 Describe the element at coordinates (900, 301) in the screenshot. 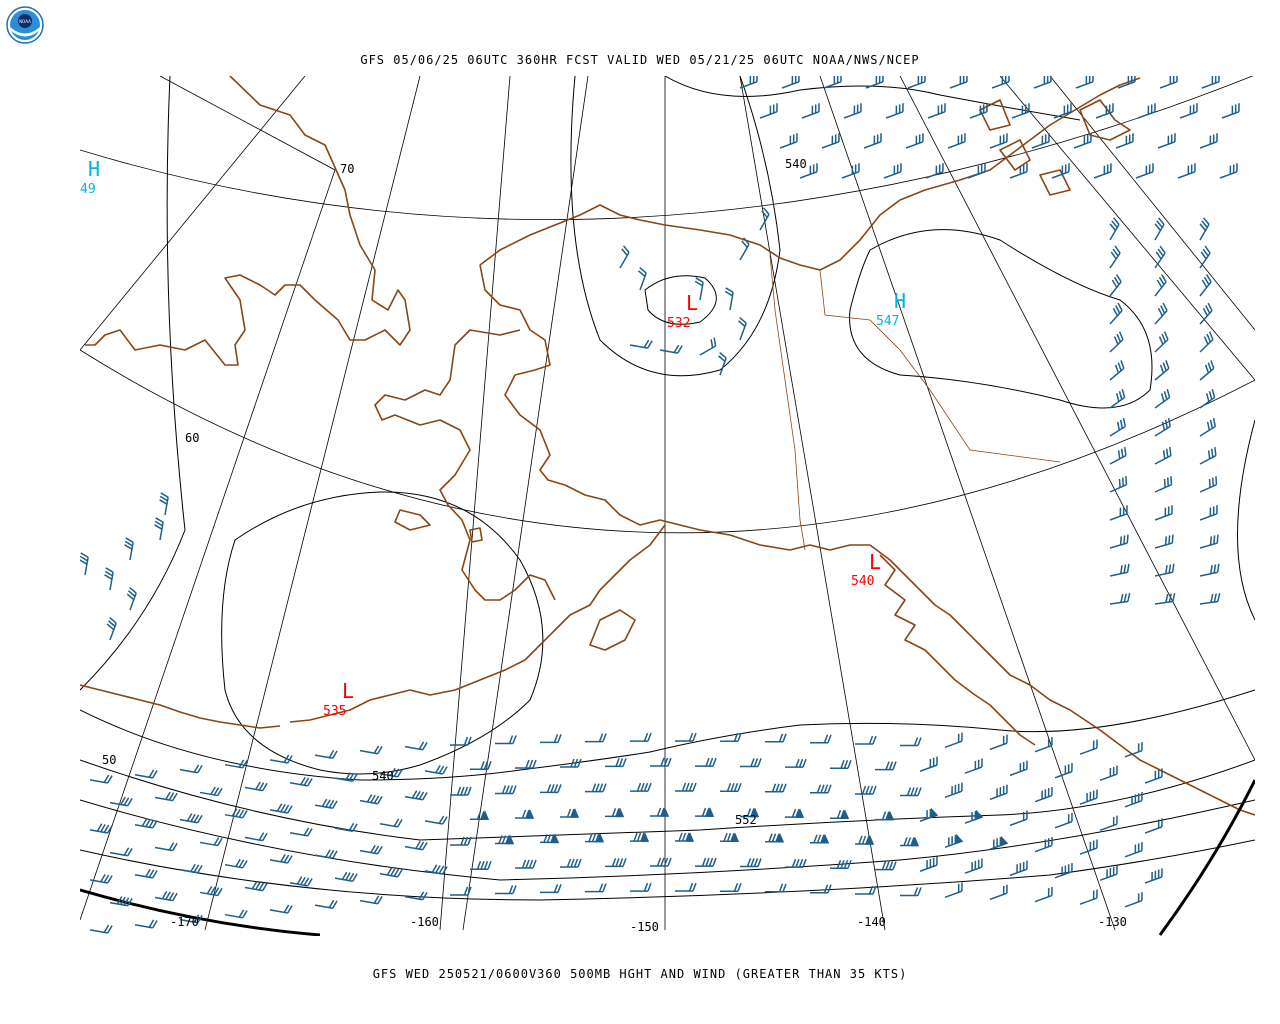

I see `high-symbol: H` at that location.